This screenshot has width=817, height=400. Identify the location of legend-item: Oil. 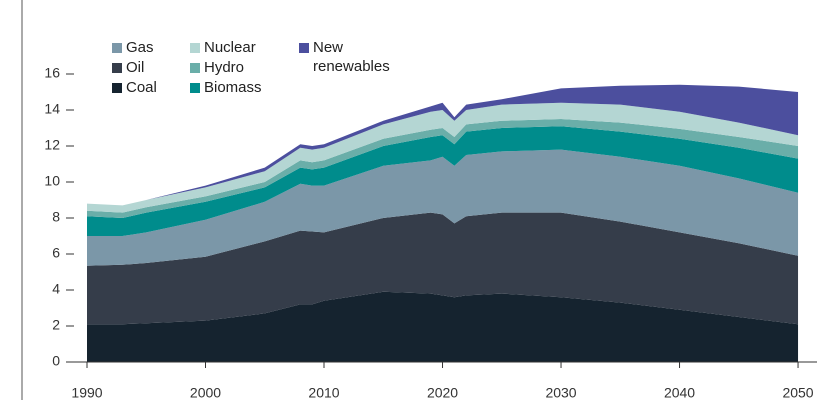
(128, 67).